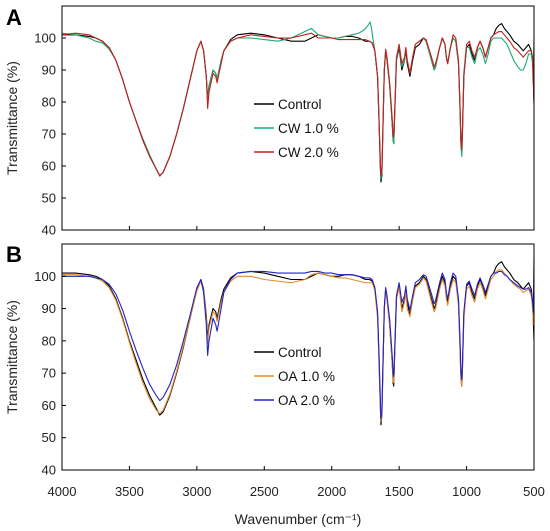 This screenshot has height=531, width=550. Describe the element at coordinates (399, 491) in the screenshot. I see `x-tick-label: 1500` at that location.